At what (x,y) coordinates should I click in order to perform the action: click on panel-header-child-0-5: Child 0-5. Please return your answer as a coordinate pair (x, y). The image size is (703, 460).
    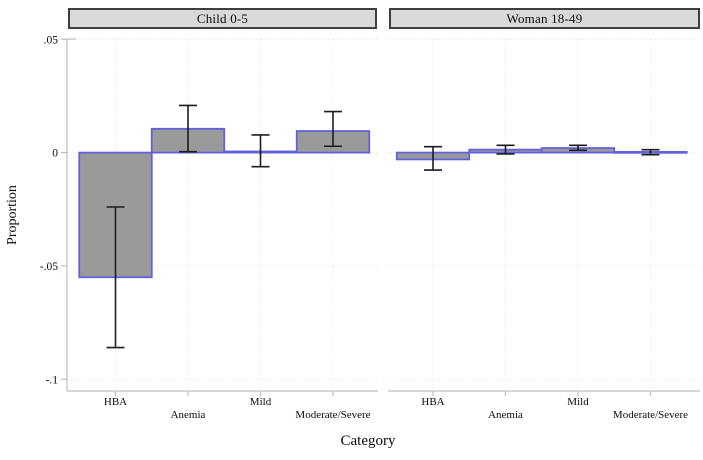
    Looking at the image, I should click on (222, 18).